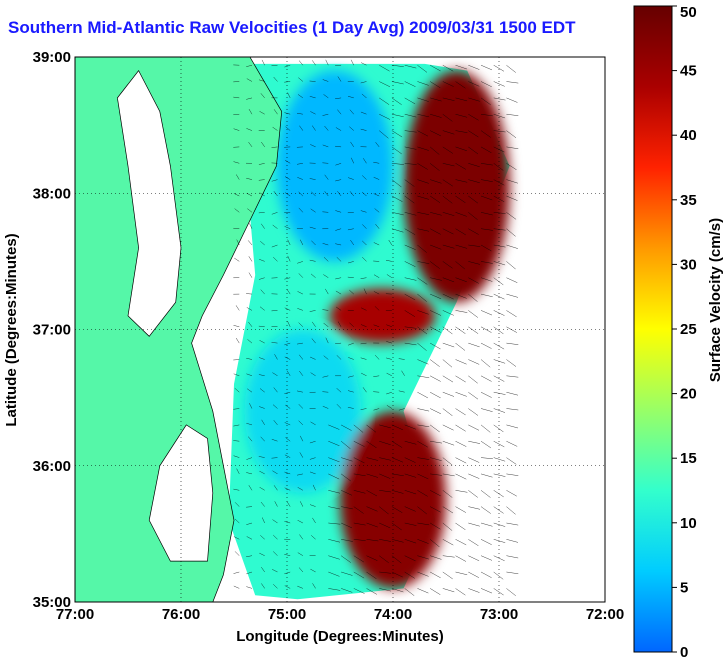  I want to click on y-tick-label: 38:00, so click(52, 193).